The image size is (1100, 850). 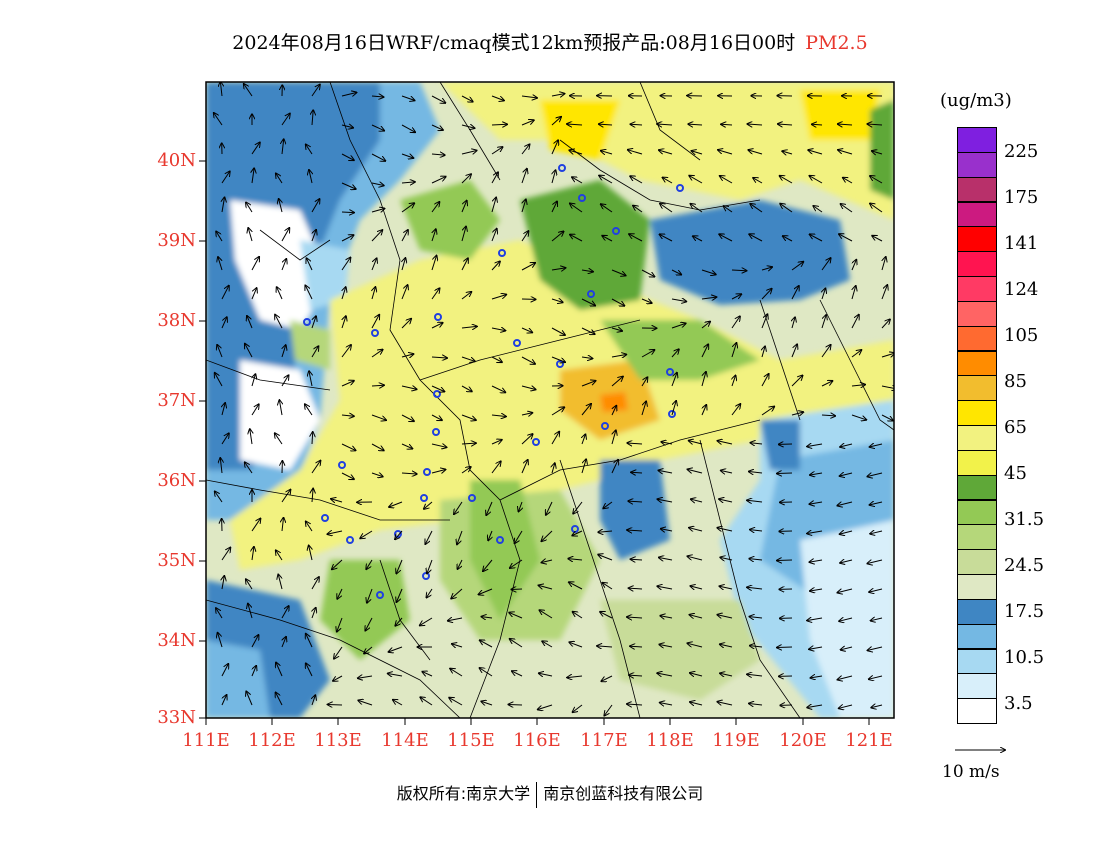 What do you see at coordinates (176, 240) in the screenshot?
I see `y-tick-label: 39N` at bounding box center [176, 240].